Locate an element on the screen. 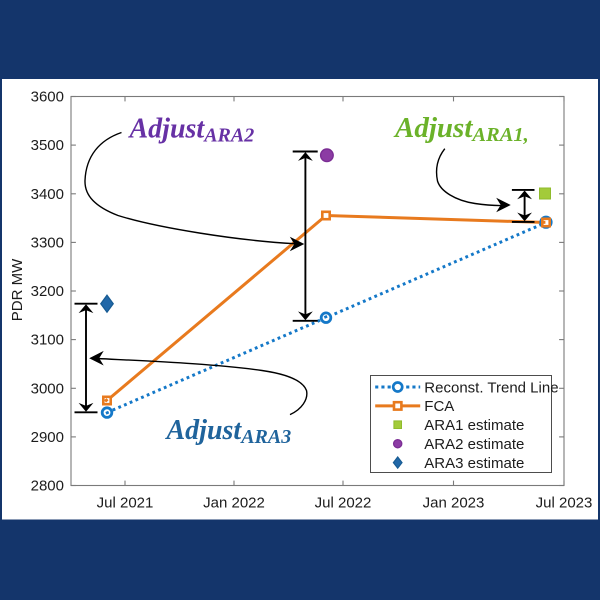  svg-text: 3000 is located at coordinates (47, 388).